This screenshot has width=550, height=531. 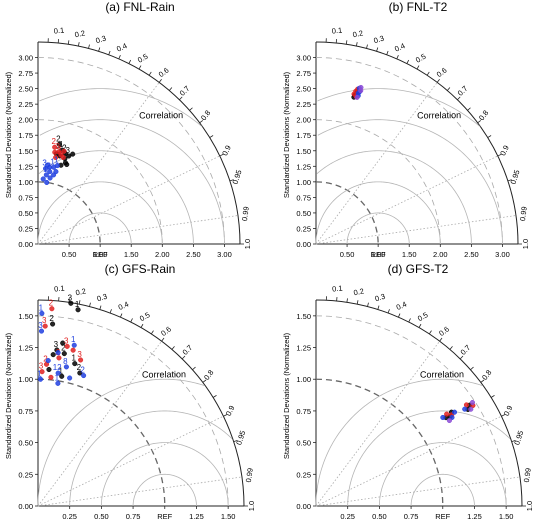 What do you see at coordinates (251, 506) in the screenshot?
I see `correlation-label: 1.0` at bounding box center [251, 506].